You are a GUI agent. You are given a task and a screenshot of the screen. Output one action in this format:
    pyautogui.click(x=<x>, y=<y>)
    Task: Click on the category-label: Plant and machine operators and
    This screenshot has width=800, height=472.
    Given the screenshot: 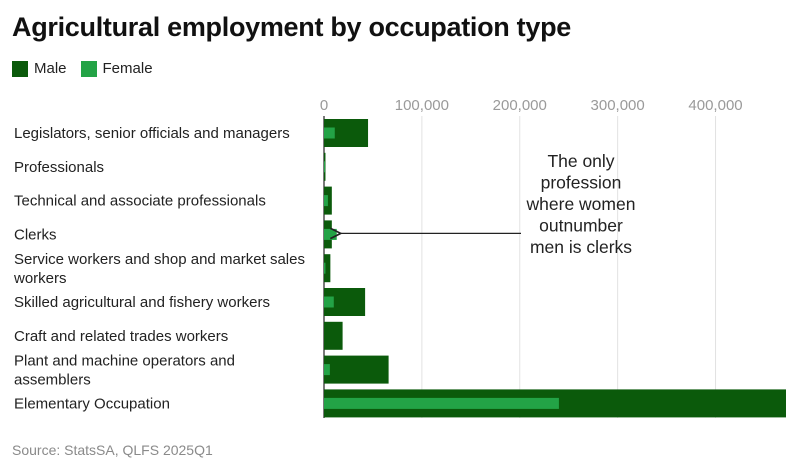 What is the action you would take?
    pyautogui.click(x=124, y=361)
    